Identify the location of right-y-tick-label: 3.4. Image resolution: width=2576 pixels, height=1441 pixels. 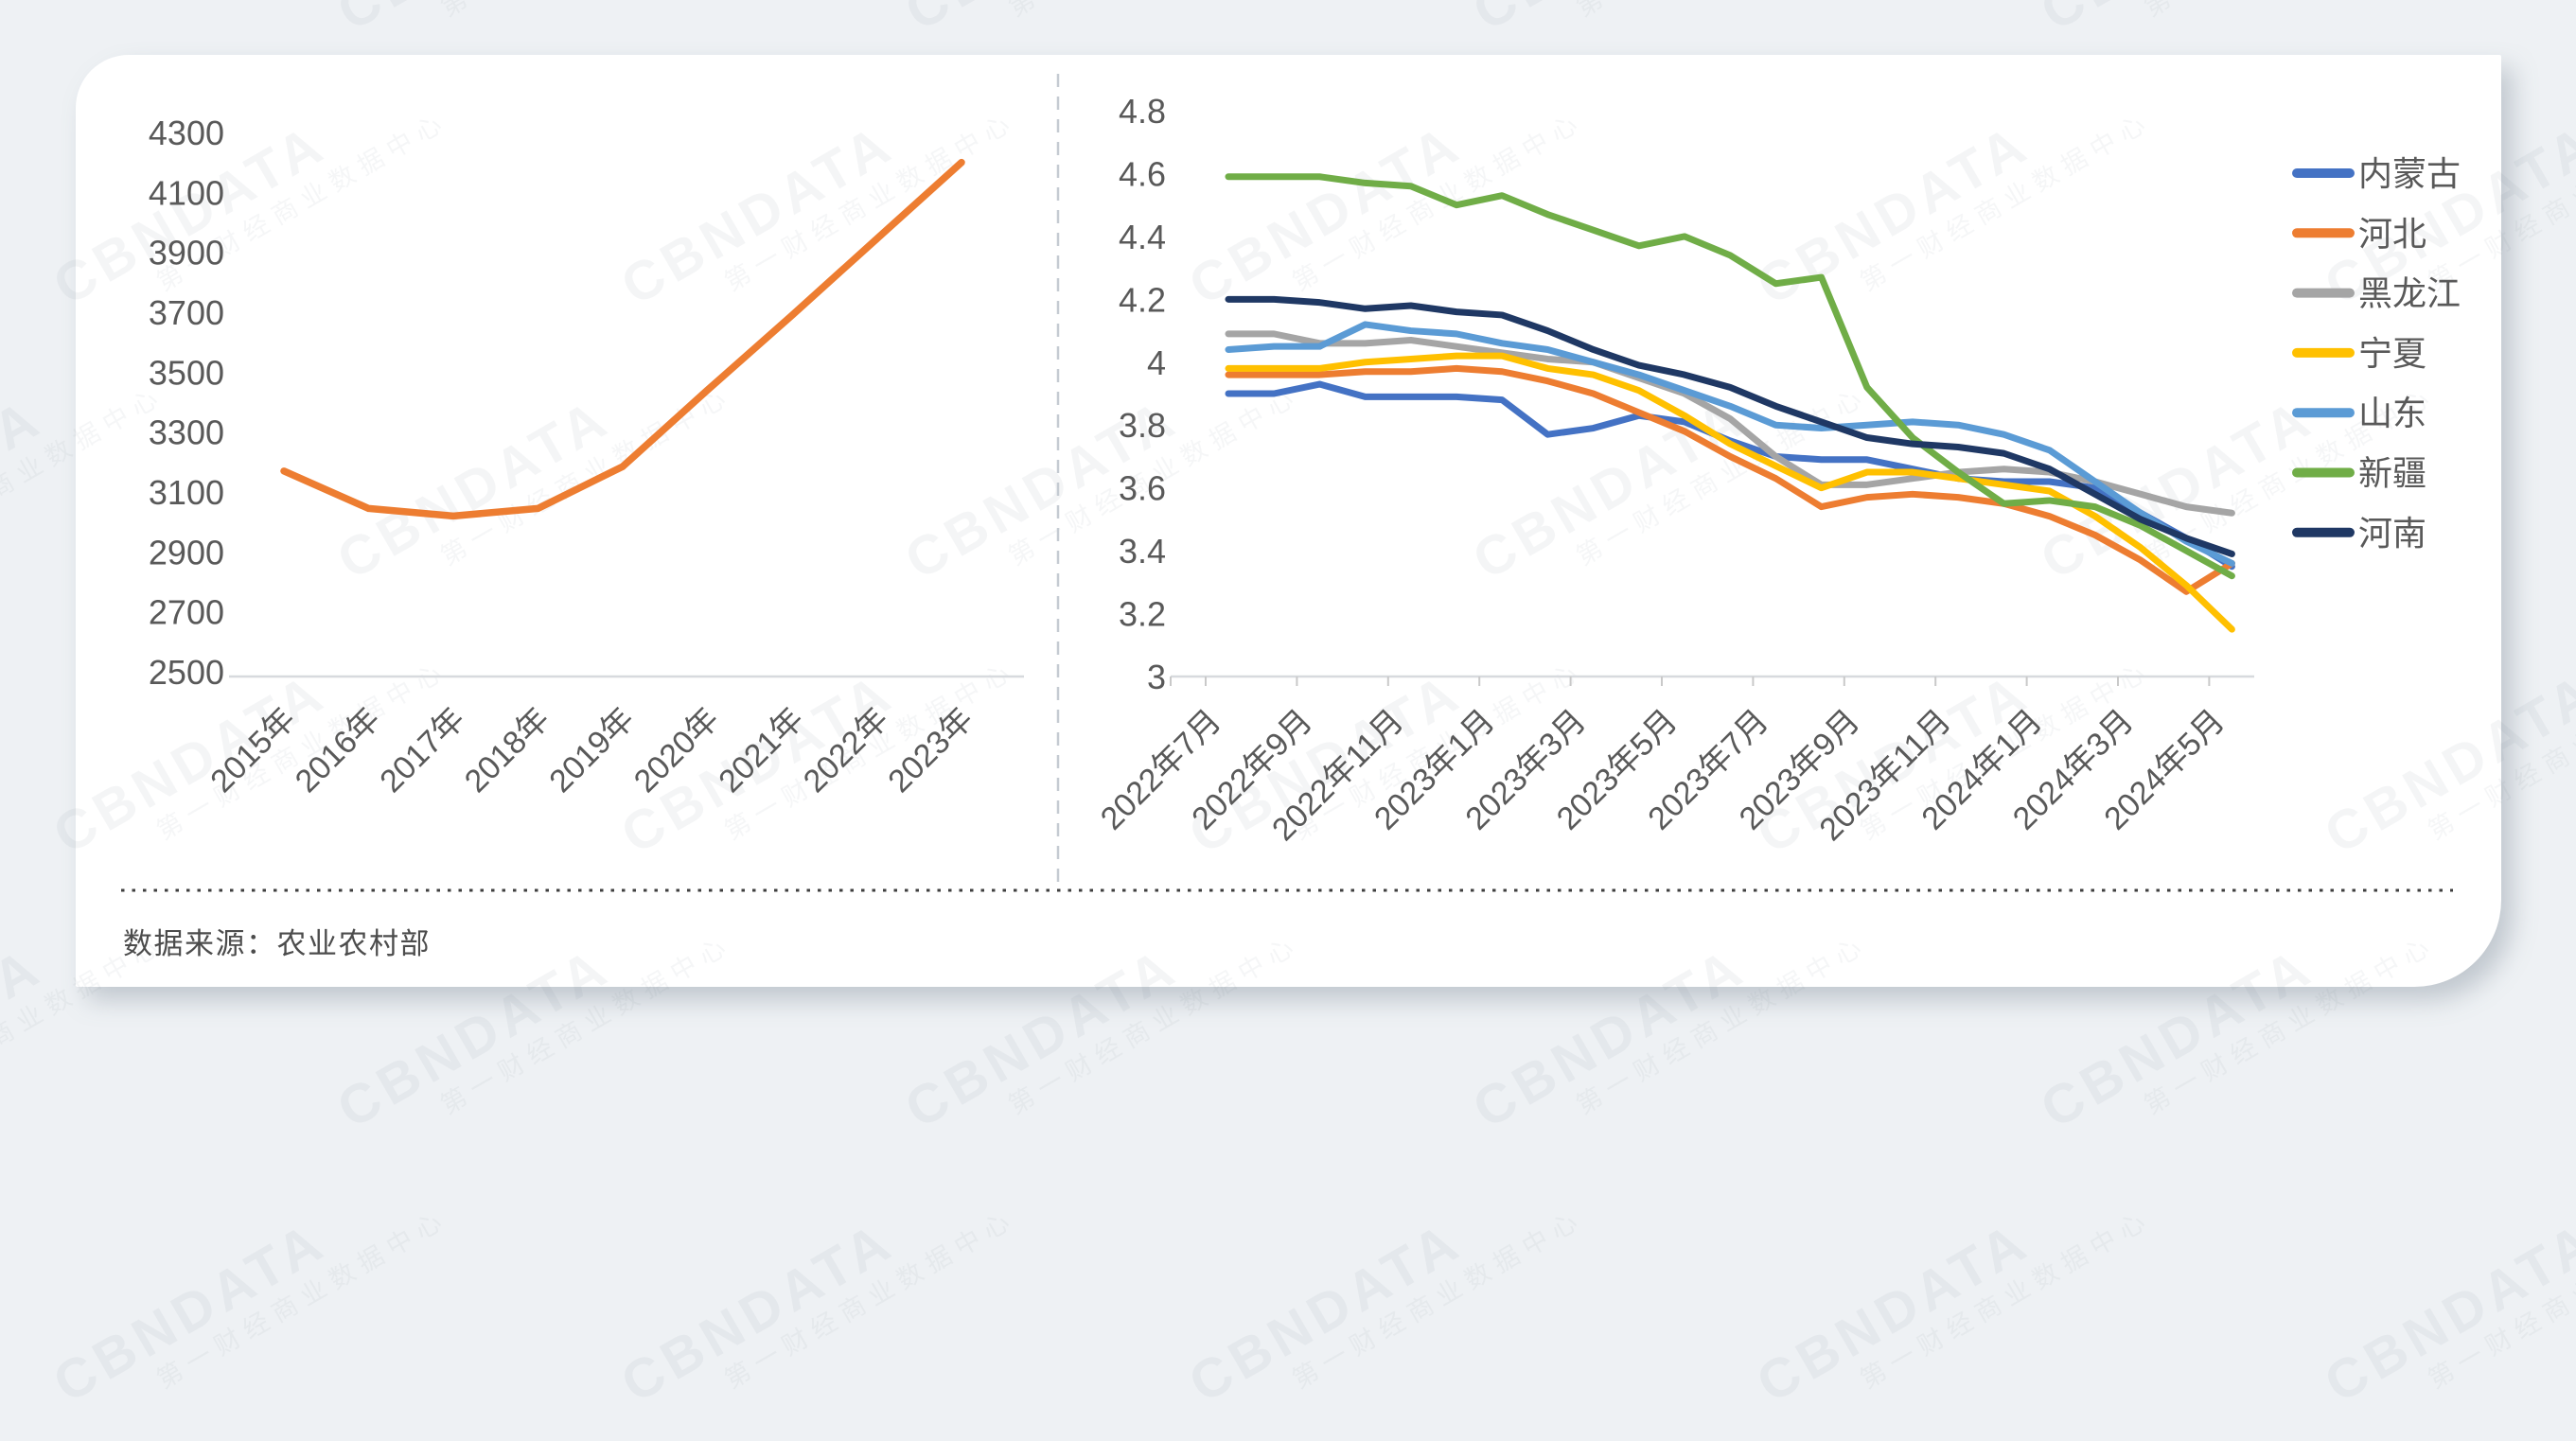
(1142, 551).